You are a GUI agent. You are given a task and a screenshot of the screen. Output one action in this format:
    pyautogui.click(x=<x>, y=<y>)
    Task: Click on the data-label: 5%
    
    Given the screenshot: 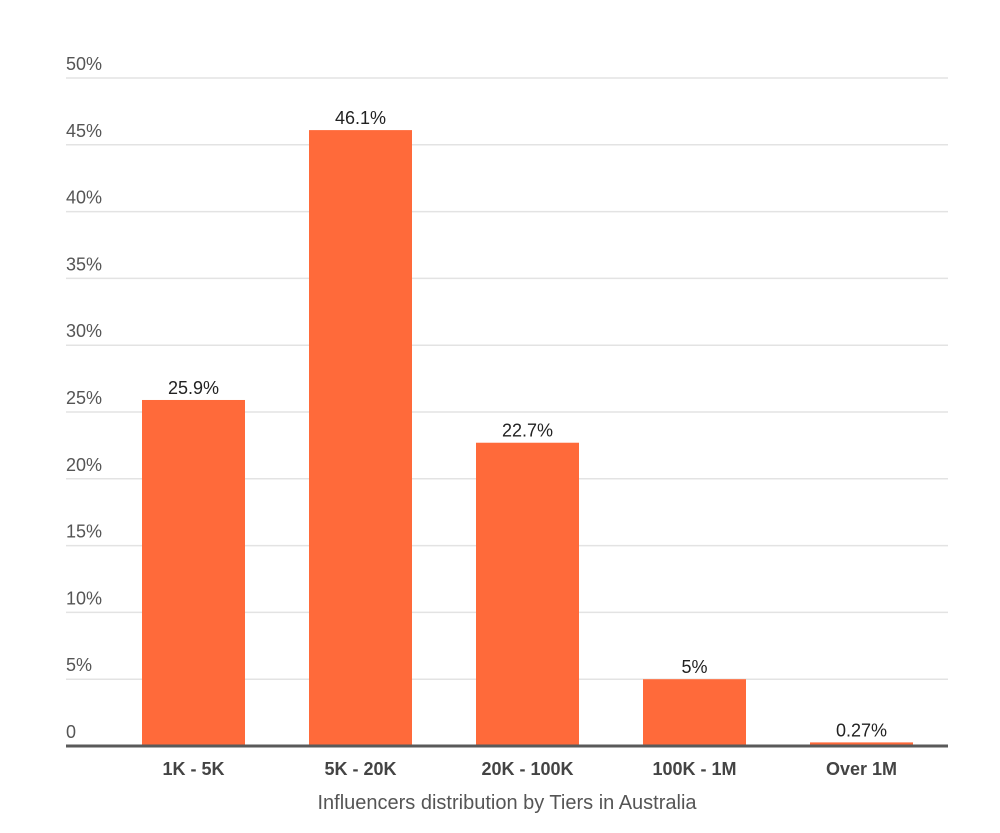 What is the action you would take?
    pyautogui.click(x=694, y=667)
    